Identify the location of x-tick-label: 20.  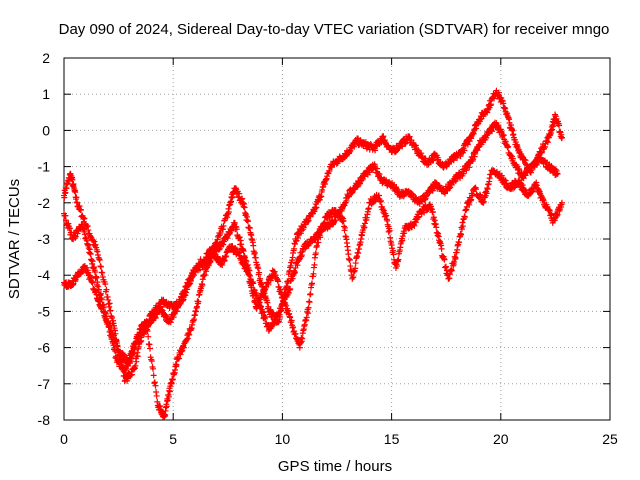
(501, 439).